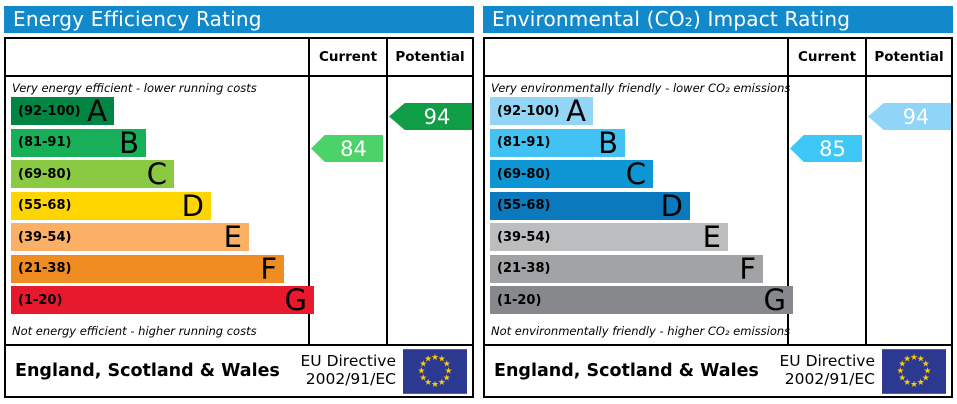 The height and width of the screenshot is (404, 957). Describe the element at coordinates (49, 111) in the screenshot. I see `band-range-label: (92-100)` at that location.